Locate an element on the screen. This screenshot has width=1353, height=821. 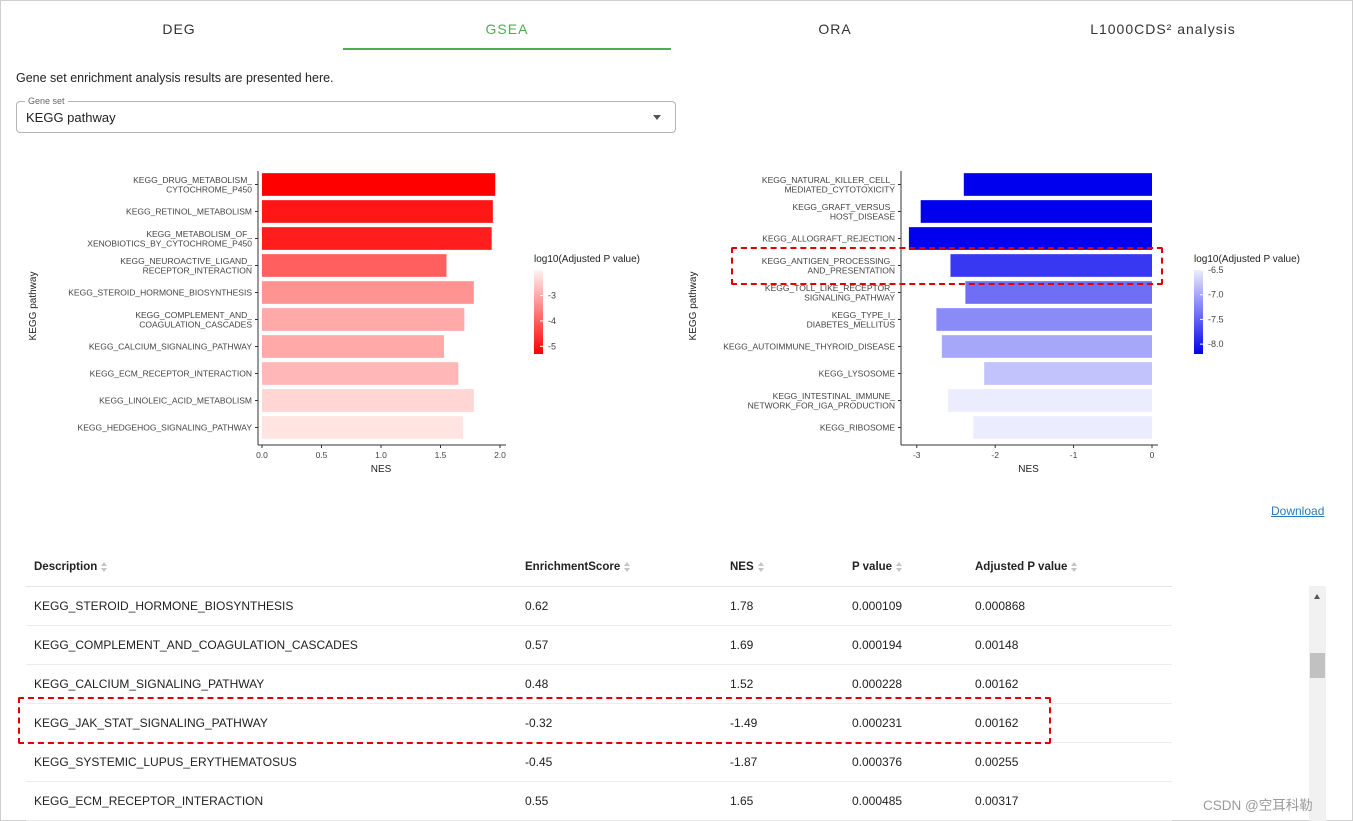
category-label-line: KEGG_AUTOIMMUNE_THYROID_DISEASE is located at coordinates (809, 347).